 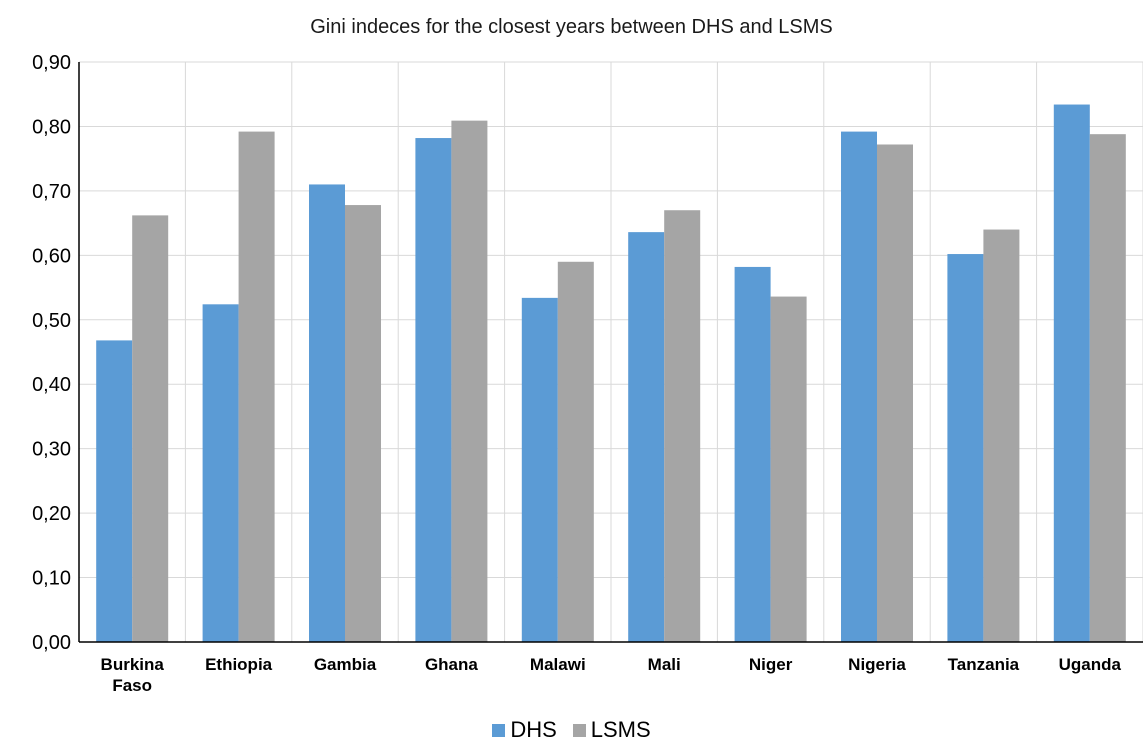 What do you see at coordinates (771, 664) in the screenshot?
I see `x-tick-label: Niger` at bounding box center [771, 664].